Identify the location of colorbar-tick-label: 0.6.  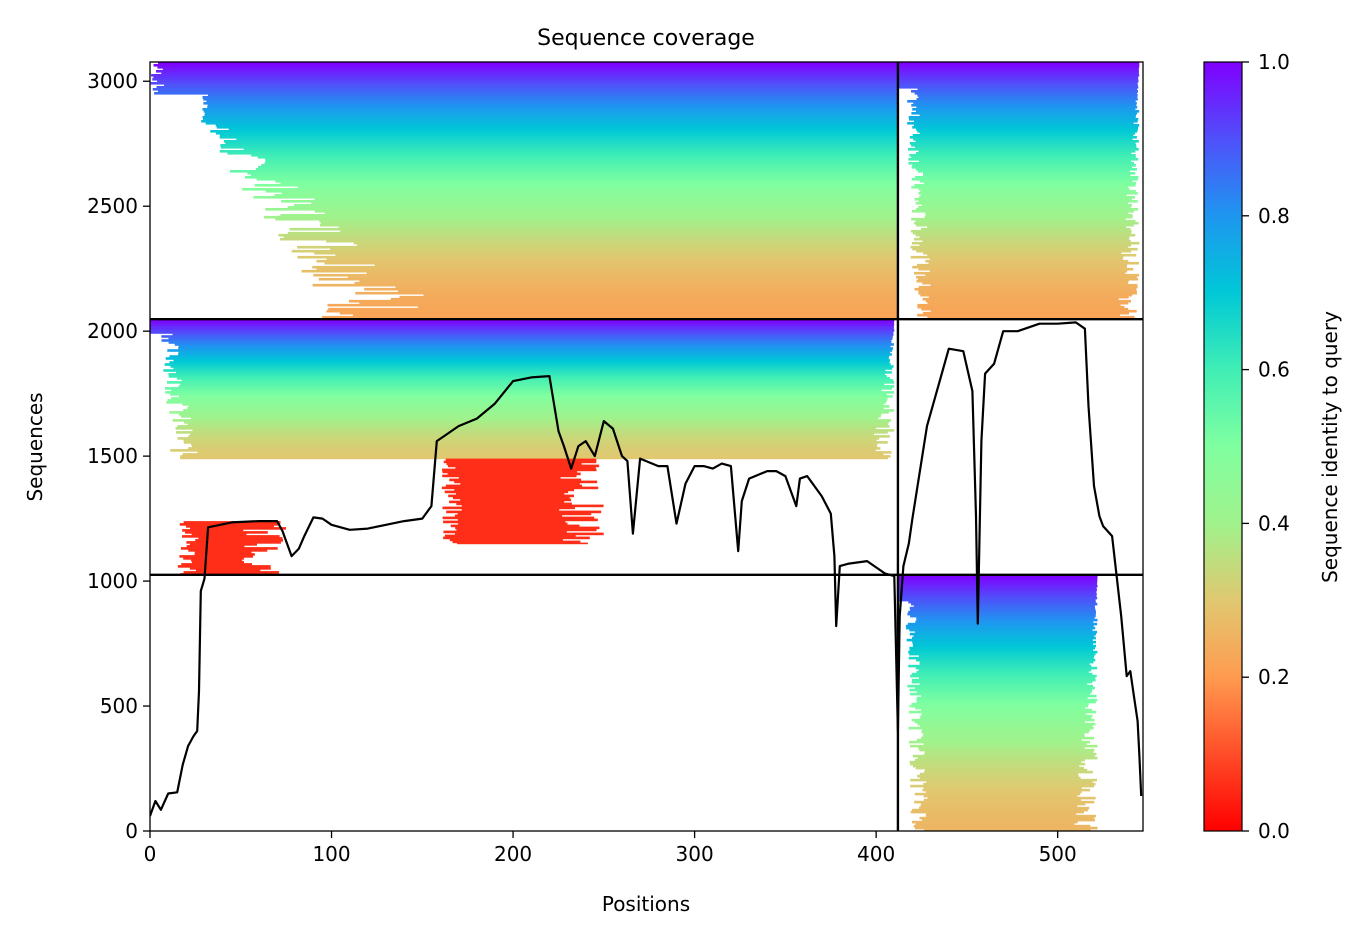
(1274, 370).